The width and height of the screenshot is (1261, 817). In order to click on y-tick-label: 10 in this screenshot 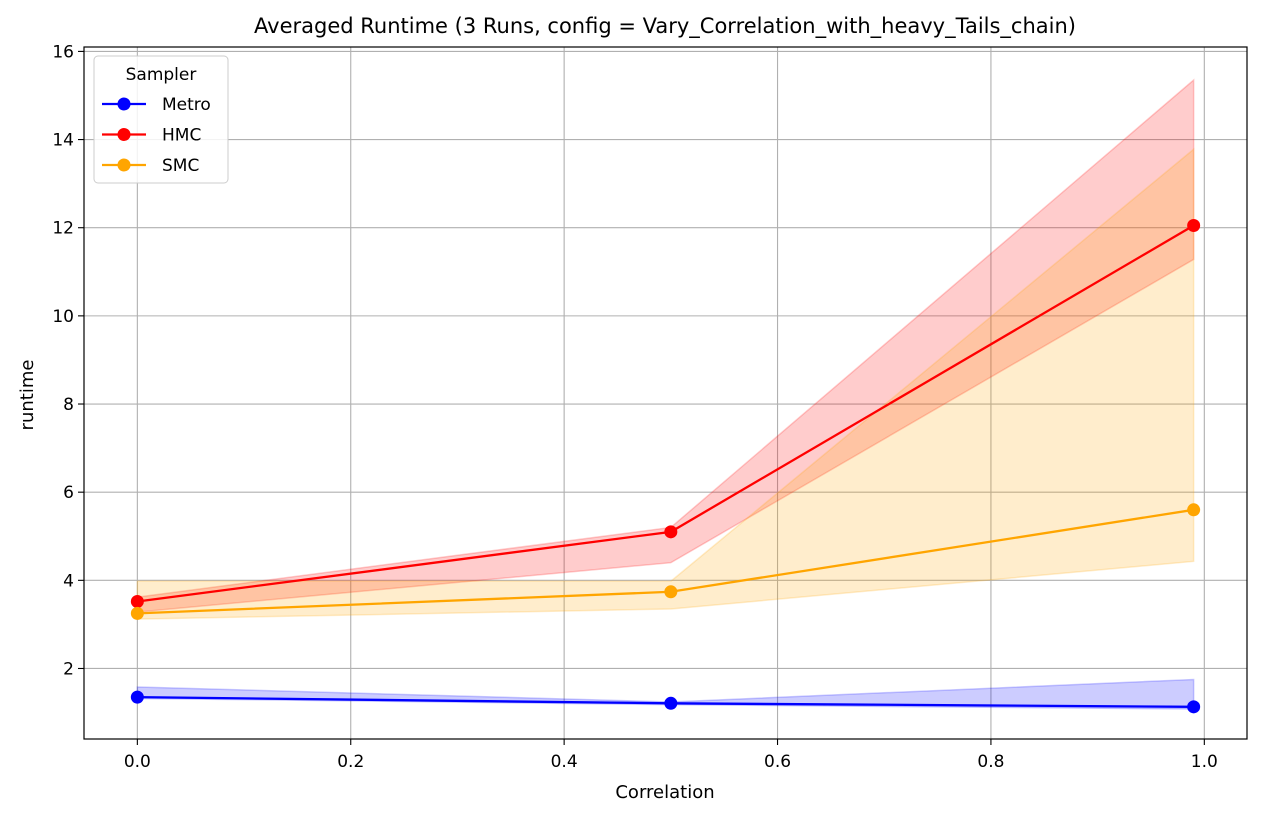, I will do `click(63, 317)`.